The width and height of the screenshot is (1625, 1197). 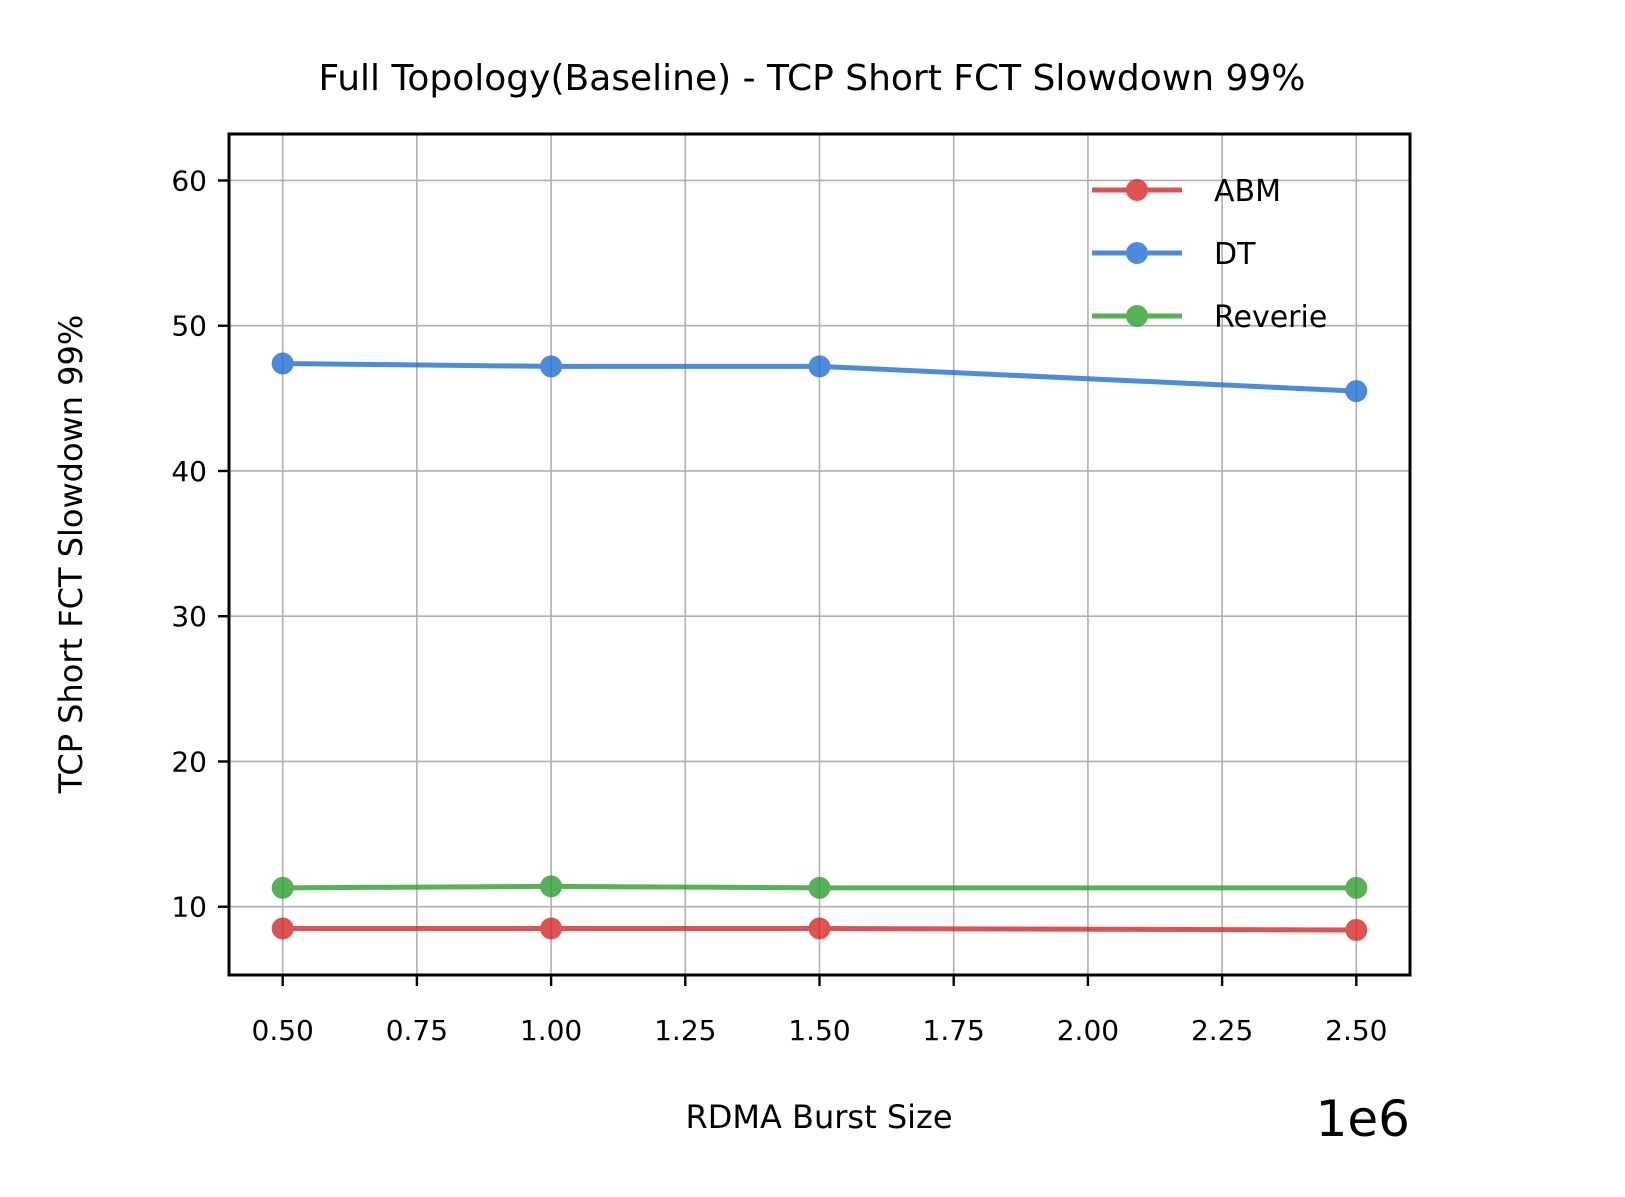 What do you see at coordinates (189, 471) in the screenshot?
I see `y-tick-label: 40` at bounding box center [189, 471].